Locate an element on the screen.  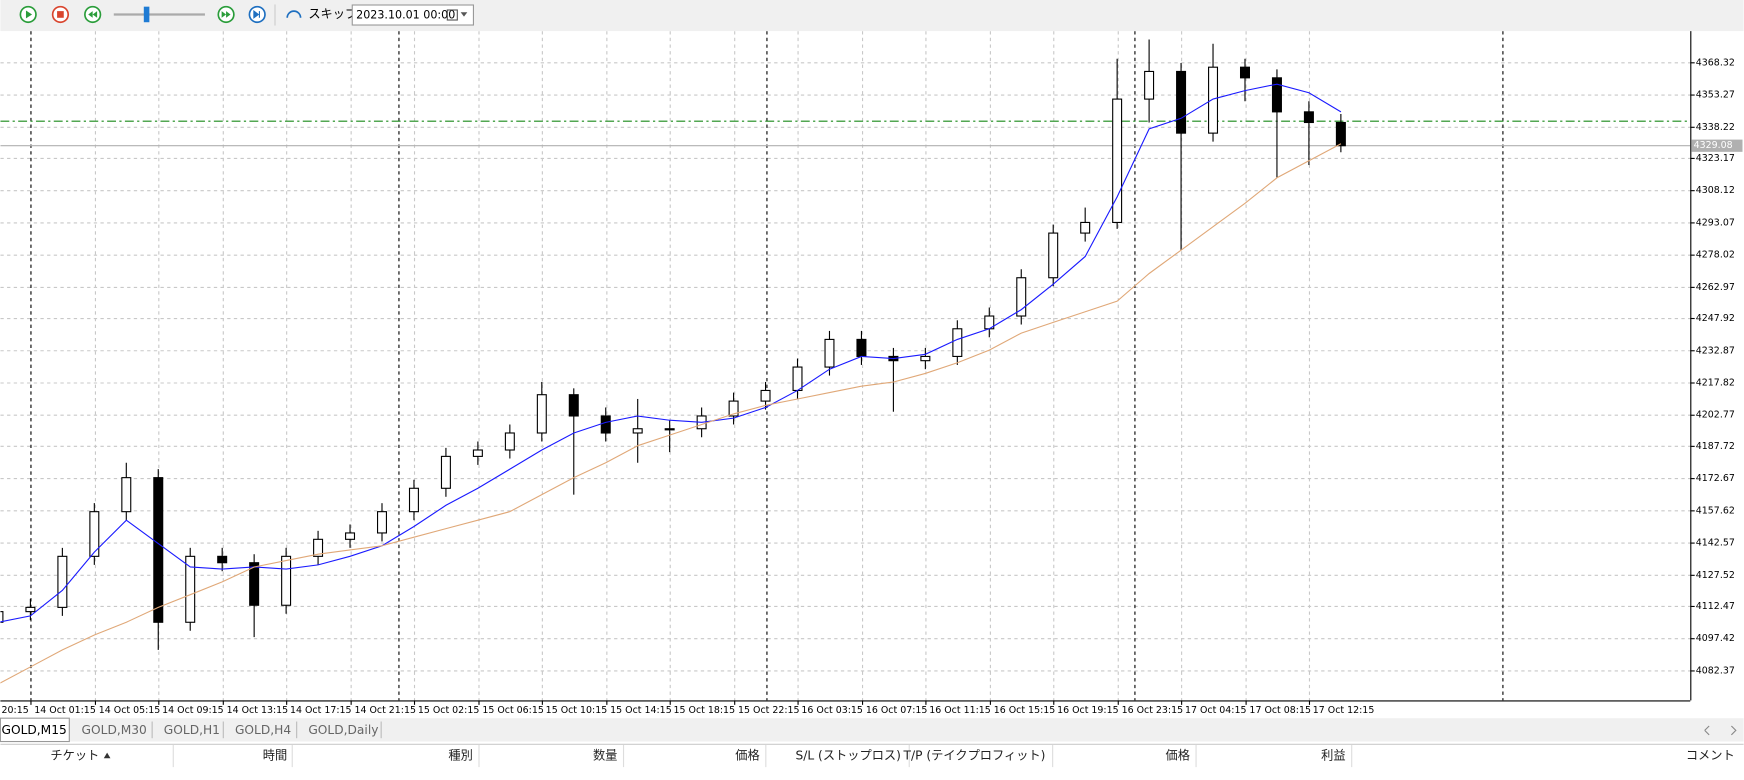
tab-label: GOLD,H1 is located at coordinates (192, 730).